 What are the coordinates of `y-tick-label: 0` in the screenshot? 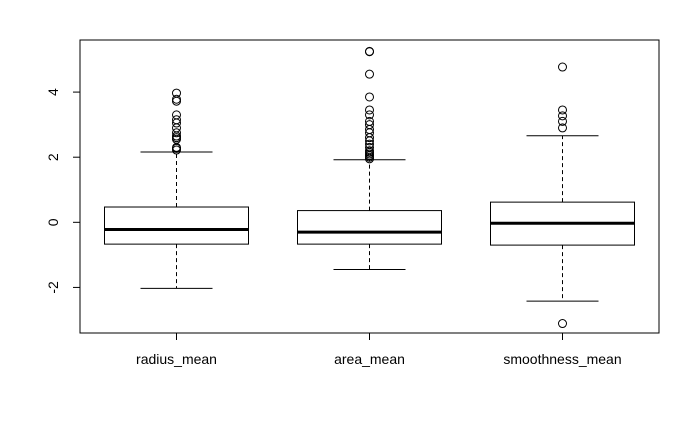 It's located at (53, 222).